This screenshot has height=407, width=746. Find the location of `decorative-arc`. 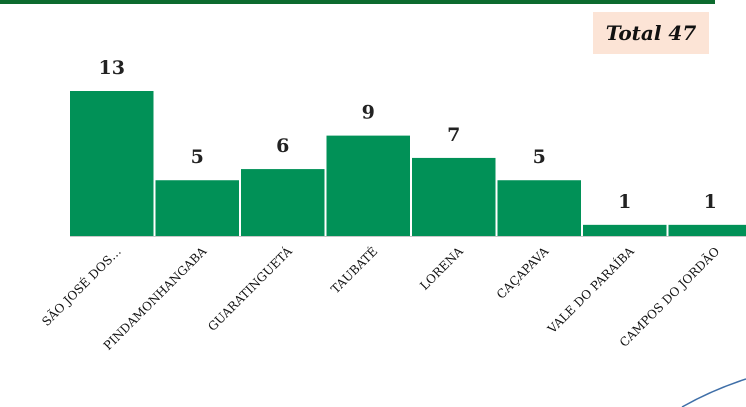

decorative-arc is located at coordinates (713, 392).